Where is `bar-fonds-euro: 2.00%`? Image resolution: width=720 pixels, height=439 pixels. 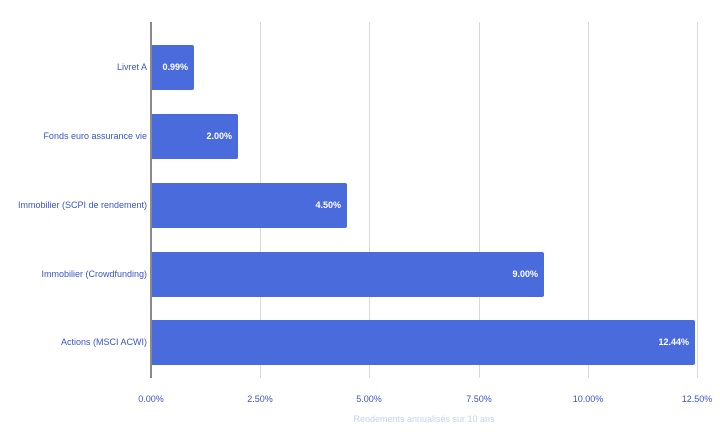
bar-fonds-euro: 2.00% is located at coordinates (194, 136).